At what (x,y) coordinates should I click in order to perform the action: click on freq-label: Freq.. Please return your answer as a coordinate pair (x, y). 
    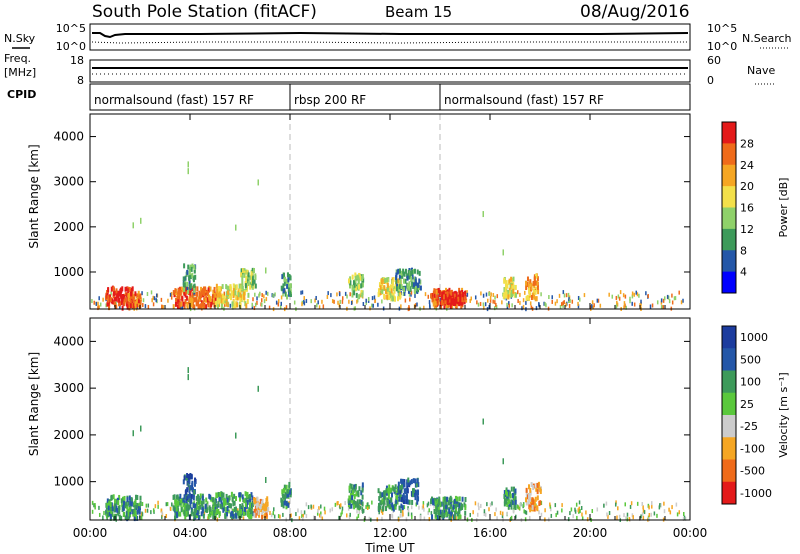
    Looking at the image, I should click on (17, 58).